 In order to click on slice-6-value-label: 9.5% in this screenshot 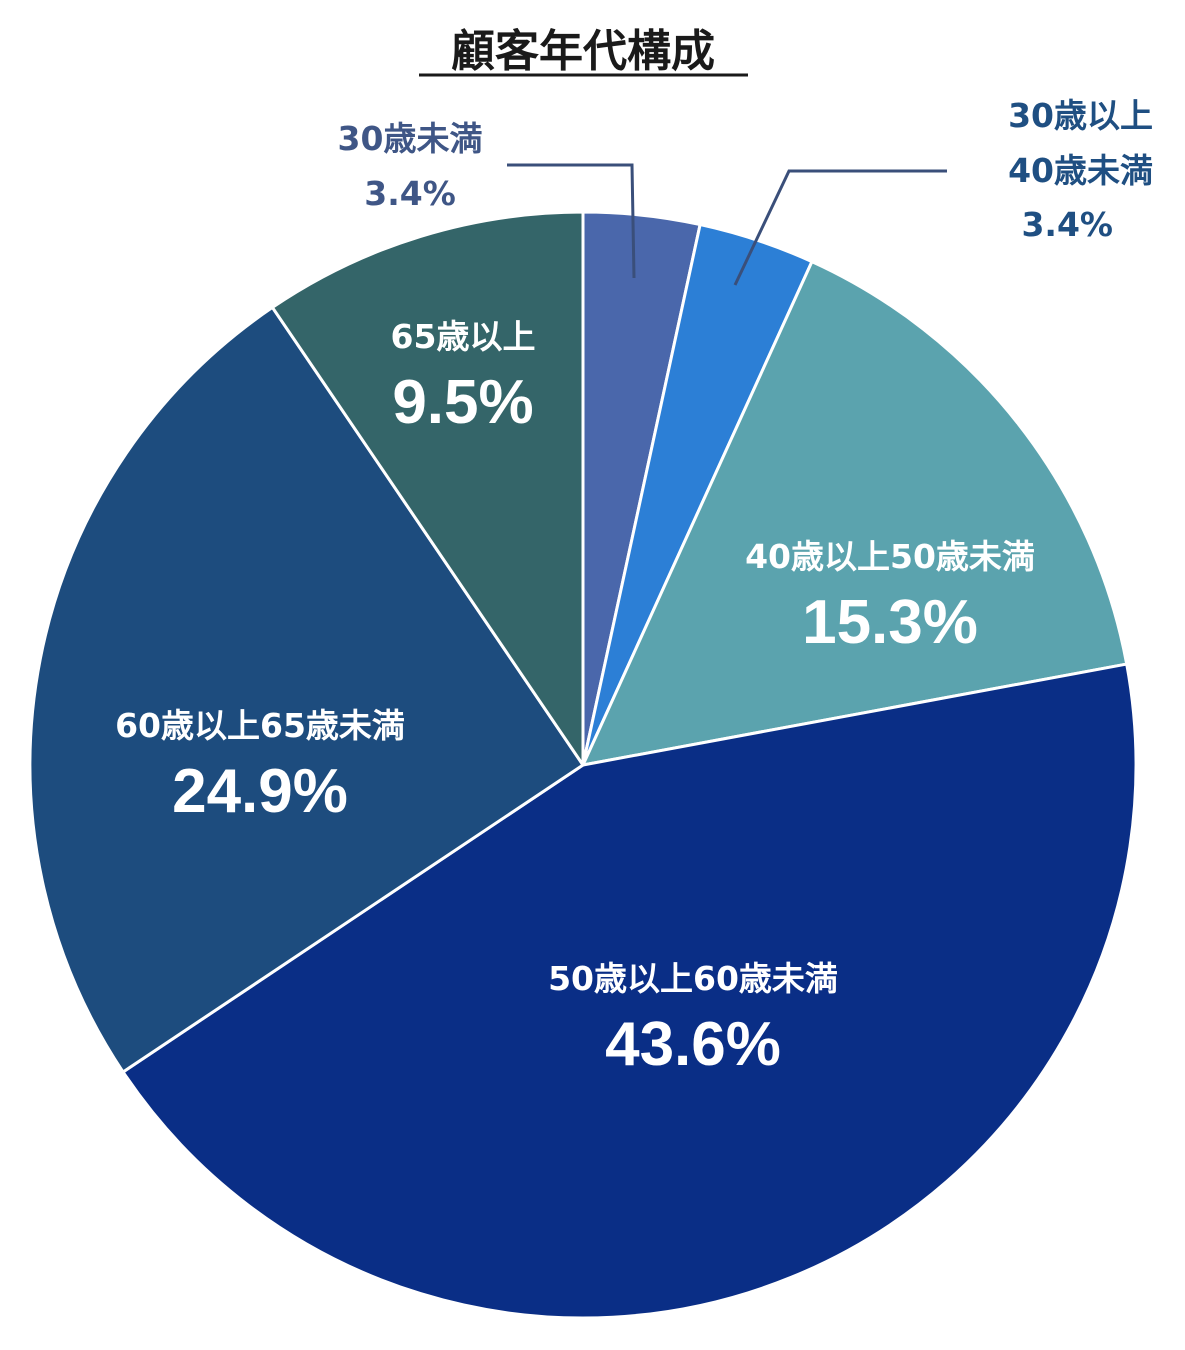, I will do `click(462, 402)`.